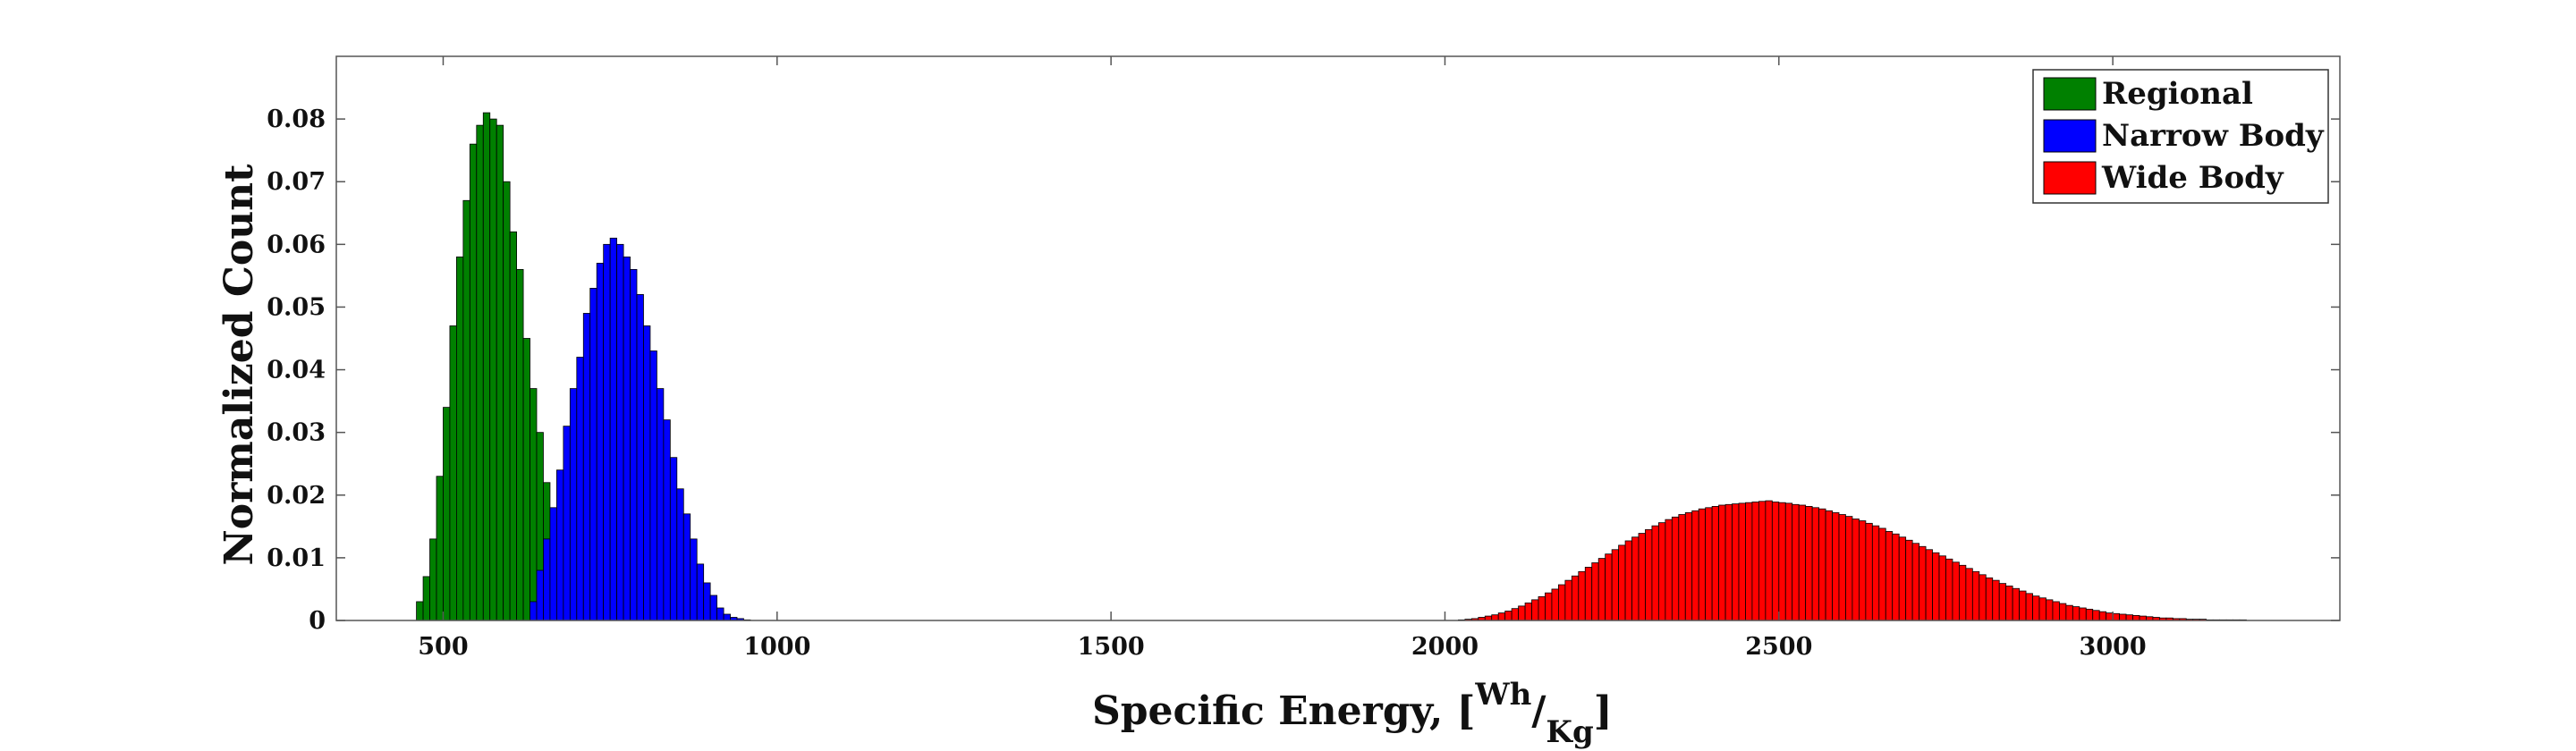 This screenshot has width=2576, height=751. Describe the element at coordinates (2213, 136) in the screenshot. I see `legend-label-narrow-body: Narrow Body` at that location.